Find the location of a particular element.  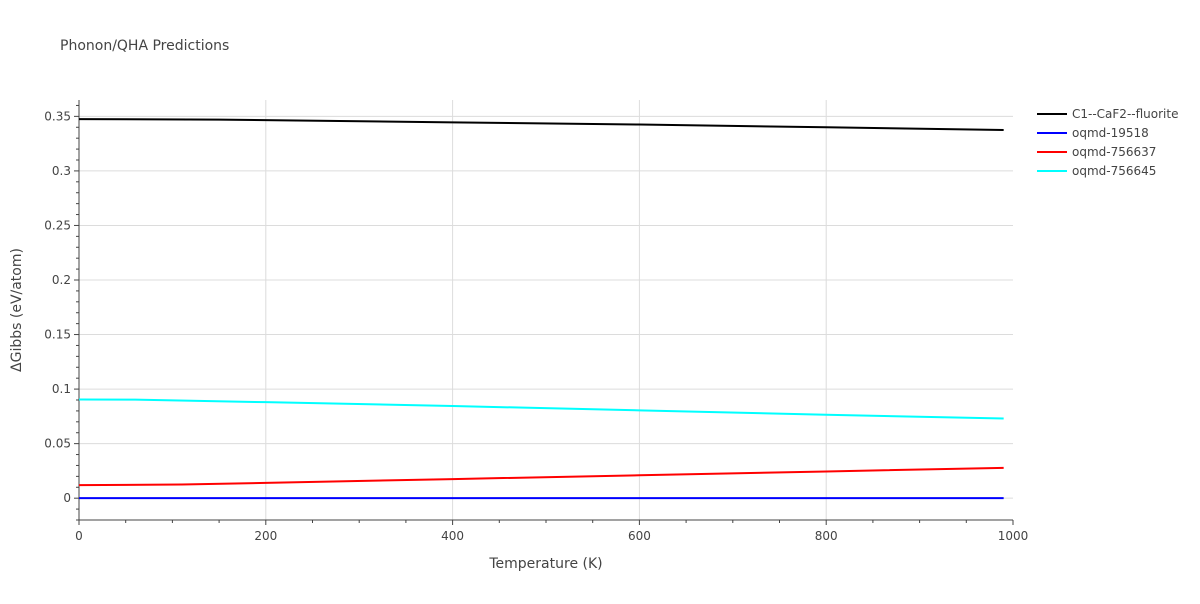

legend-item-1: C1--CaF2--fluorite is located at coordinates (1107, 114).